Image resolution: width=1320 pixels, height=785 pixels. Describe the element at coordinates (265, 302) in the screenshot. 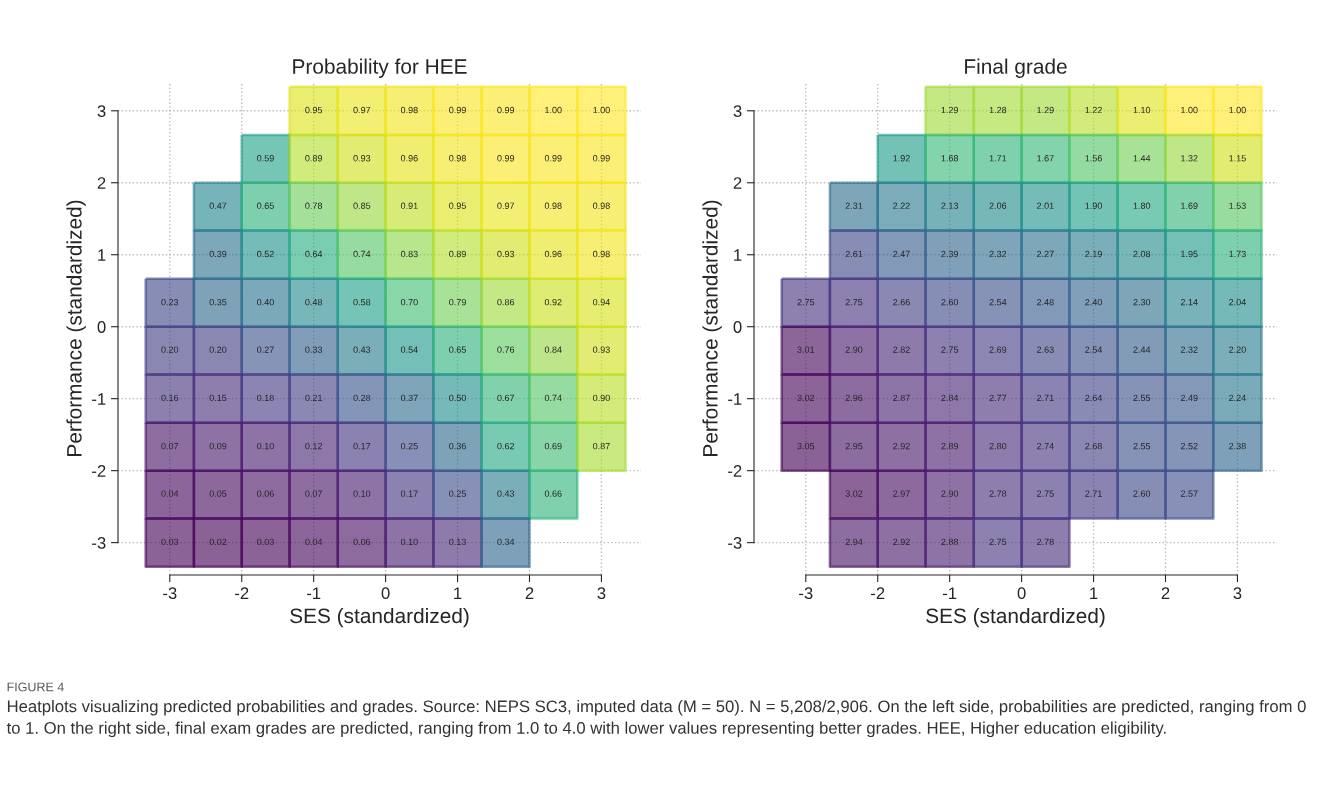

I see `data-label: 0.40` at that location.